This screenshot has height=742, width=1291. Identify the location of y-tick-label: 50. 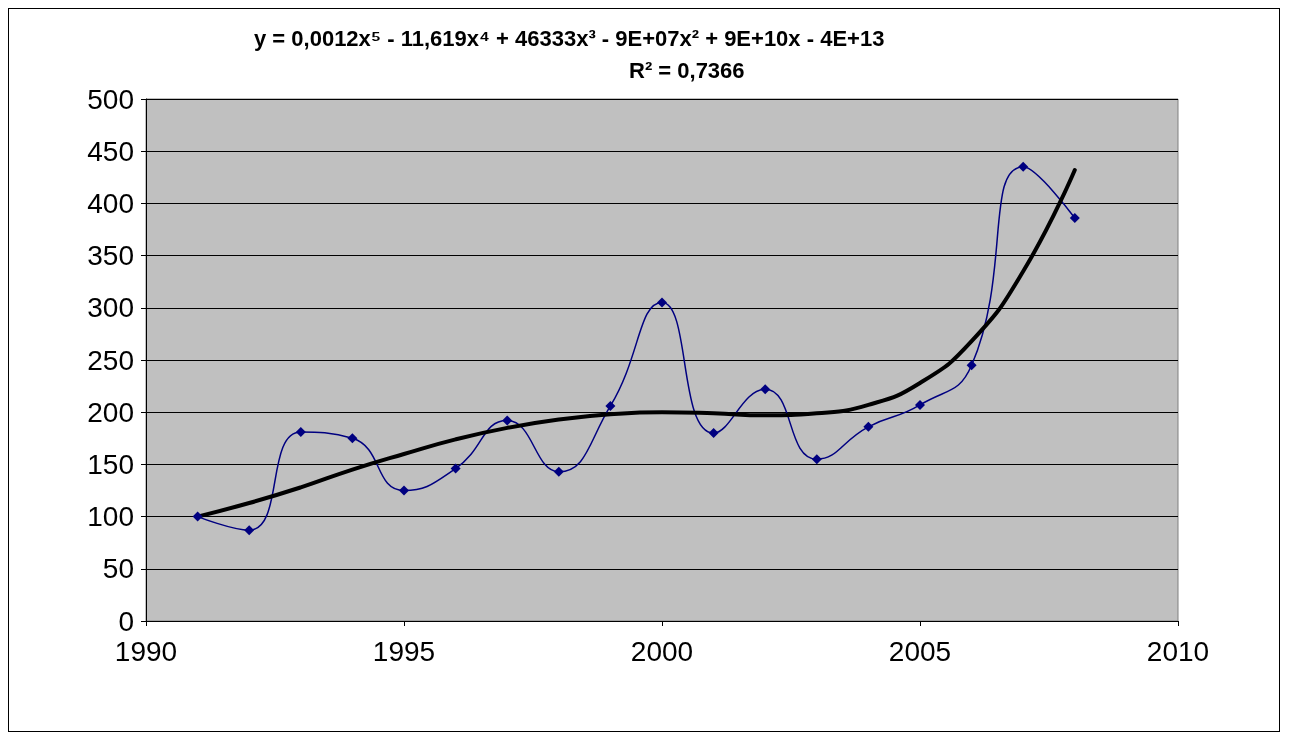
(118, 569).